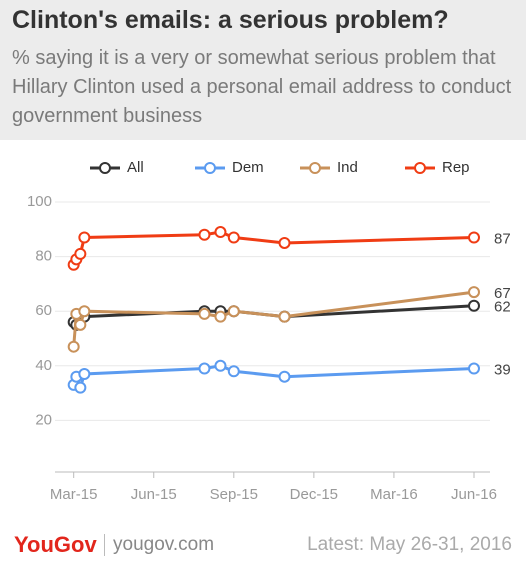 This screenshot has height=563, width=526. What do you see at coordinates (154, 494) in the screenshot?
I see `x-tick-label: Jun-15` at bounding box center [154, 494].